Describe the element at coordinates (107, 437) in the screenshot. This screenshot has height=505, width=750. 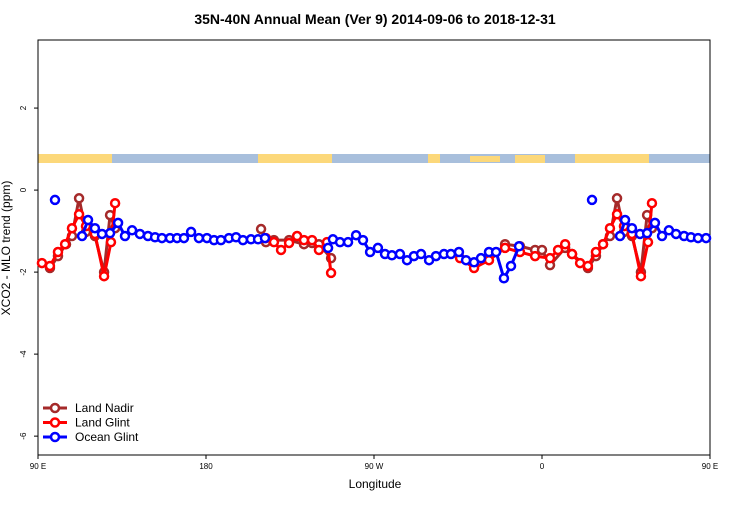
I see `legend-label: Ocean Glint` at that location.